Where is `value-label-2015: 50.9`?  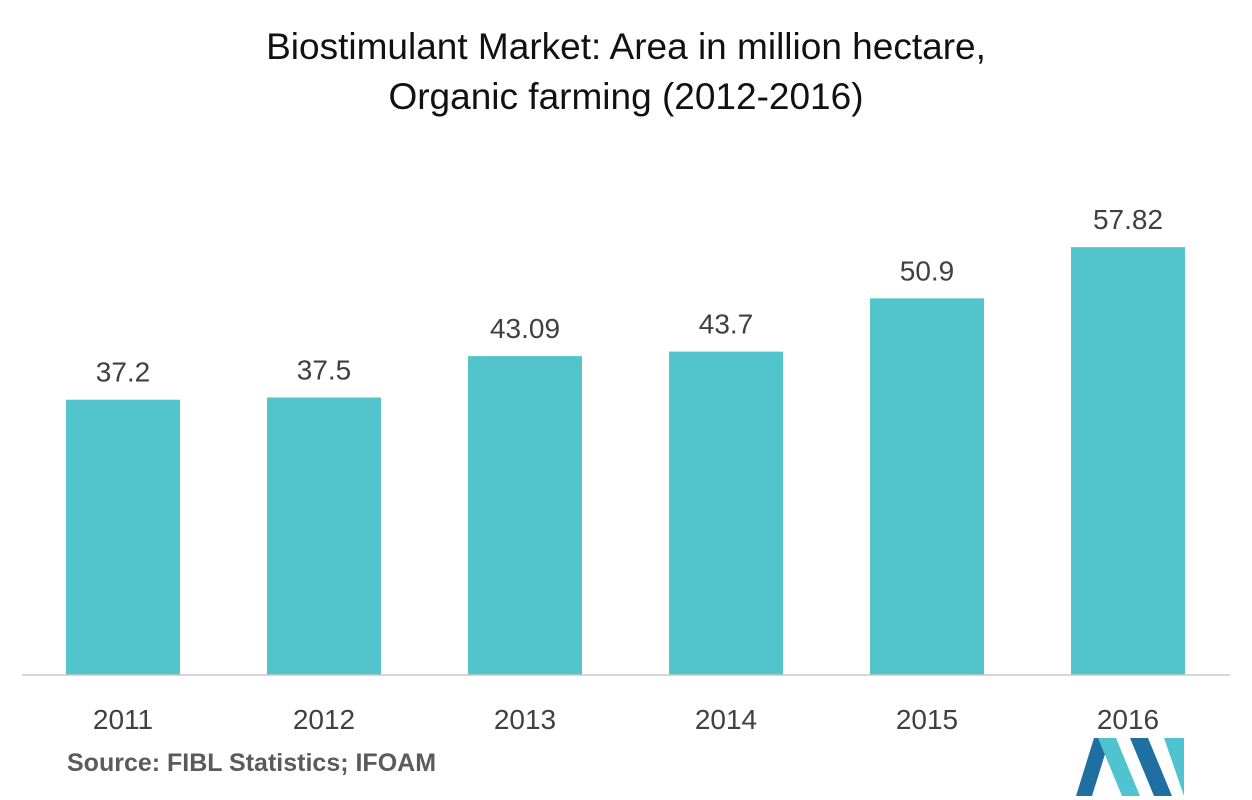 value-label-2015: 50.9 is located at coordinates (927, 270).